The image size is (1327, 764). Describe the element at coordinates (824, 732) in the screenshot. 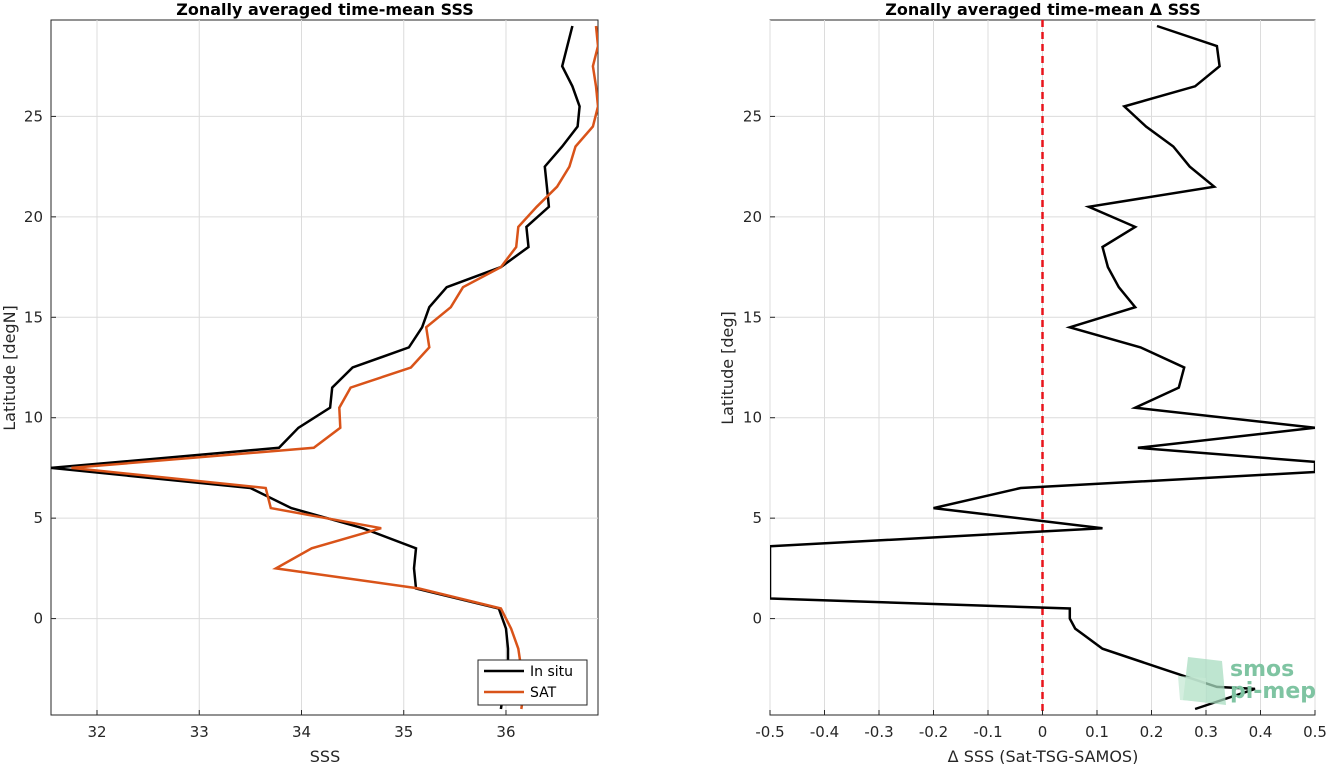

I see `x-tick-label: -0.4` at that location.